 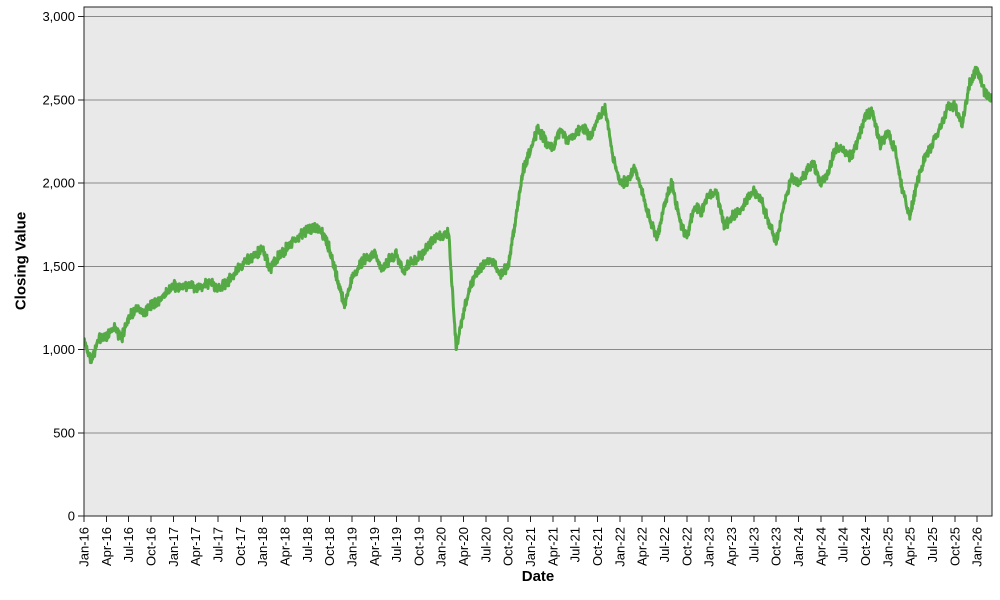 I want to click on y-tick-label: 3,000, so click(x=58, y=16).